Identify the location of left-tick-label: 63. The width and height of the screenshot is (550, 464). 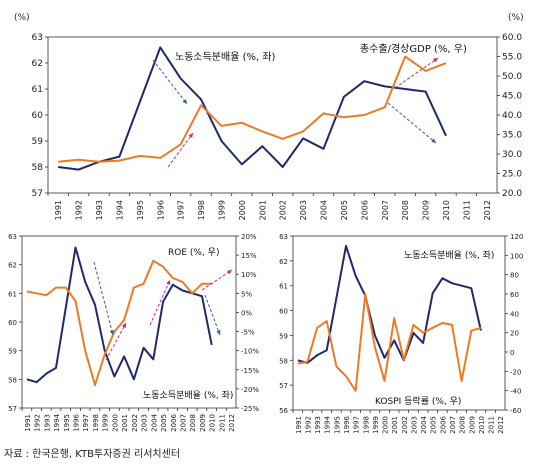
(37, 38).